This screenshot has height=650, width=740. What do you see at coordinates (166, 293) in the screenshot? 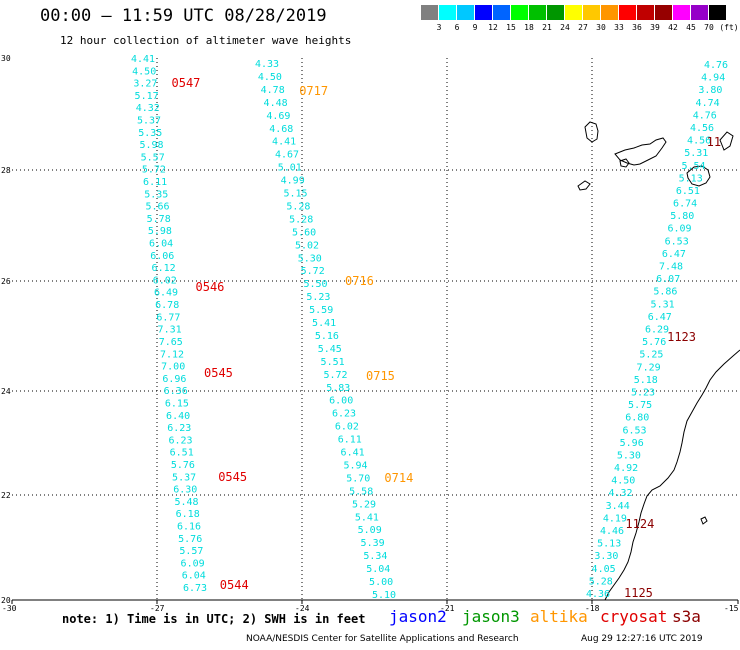
I see `wave-height-value: 6.49` at bounding box center [166, 293].